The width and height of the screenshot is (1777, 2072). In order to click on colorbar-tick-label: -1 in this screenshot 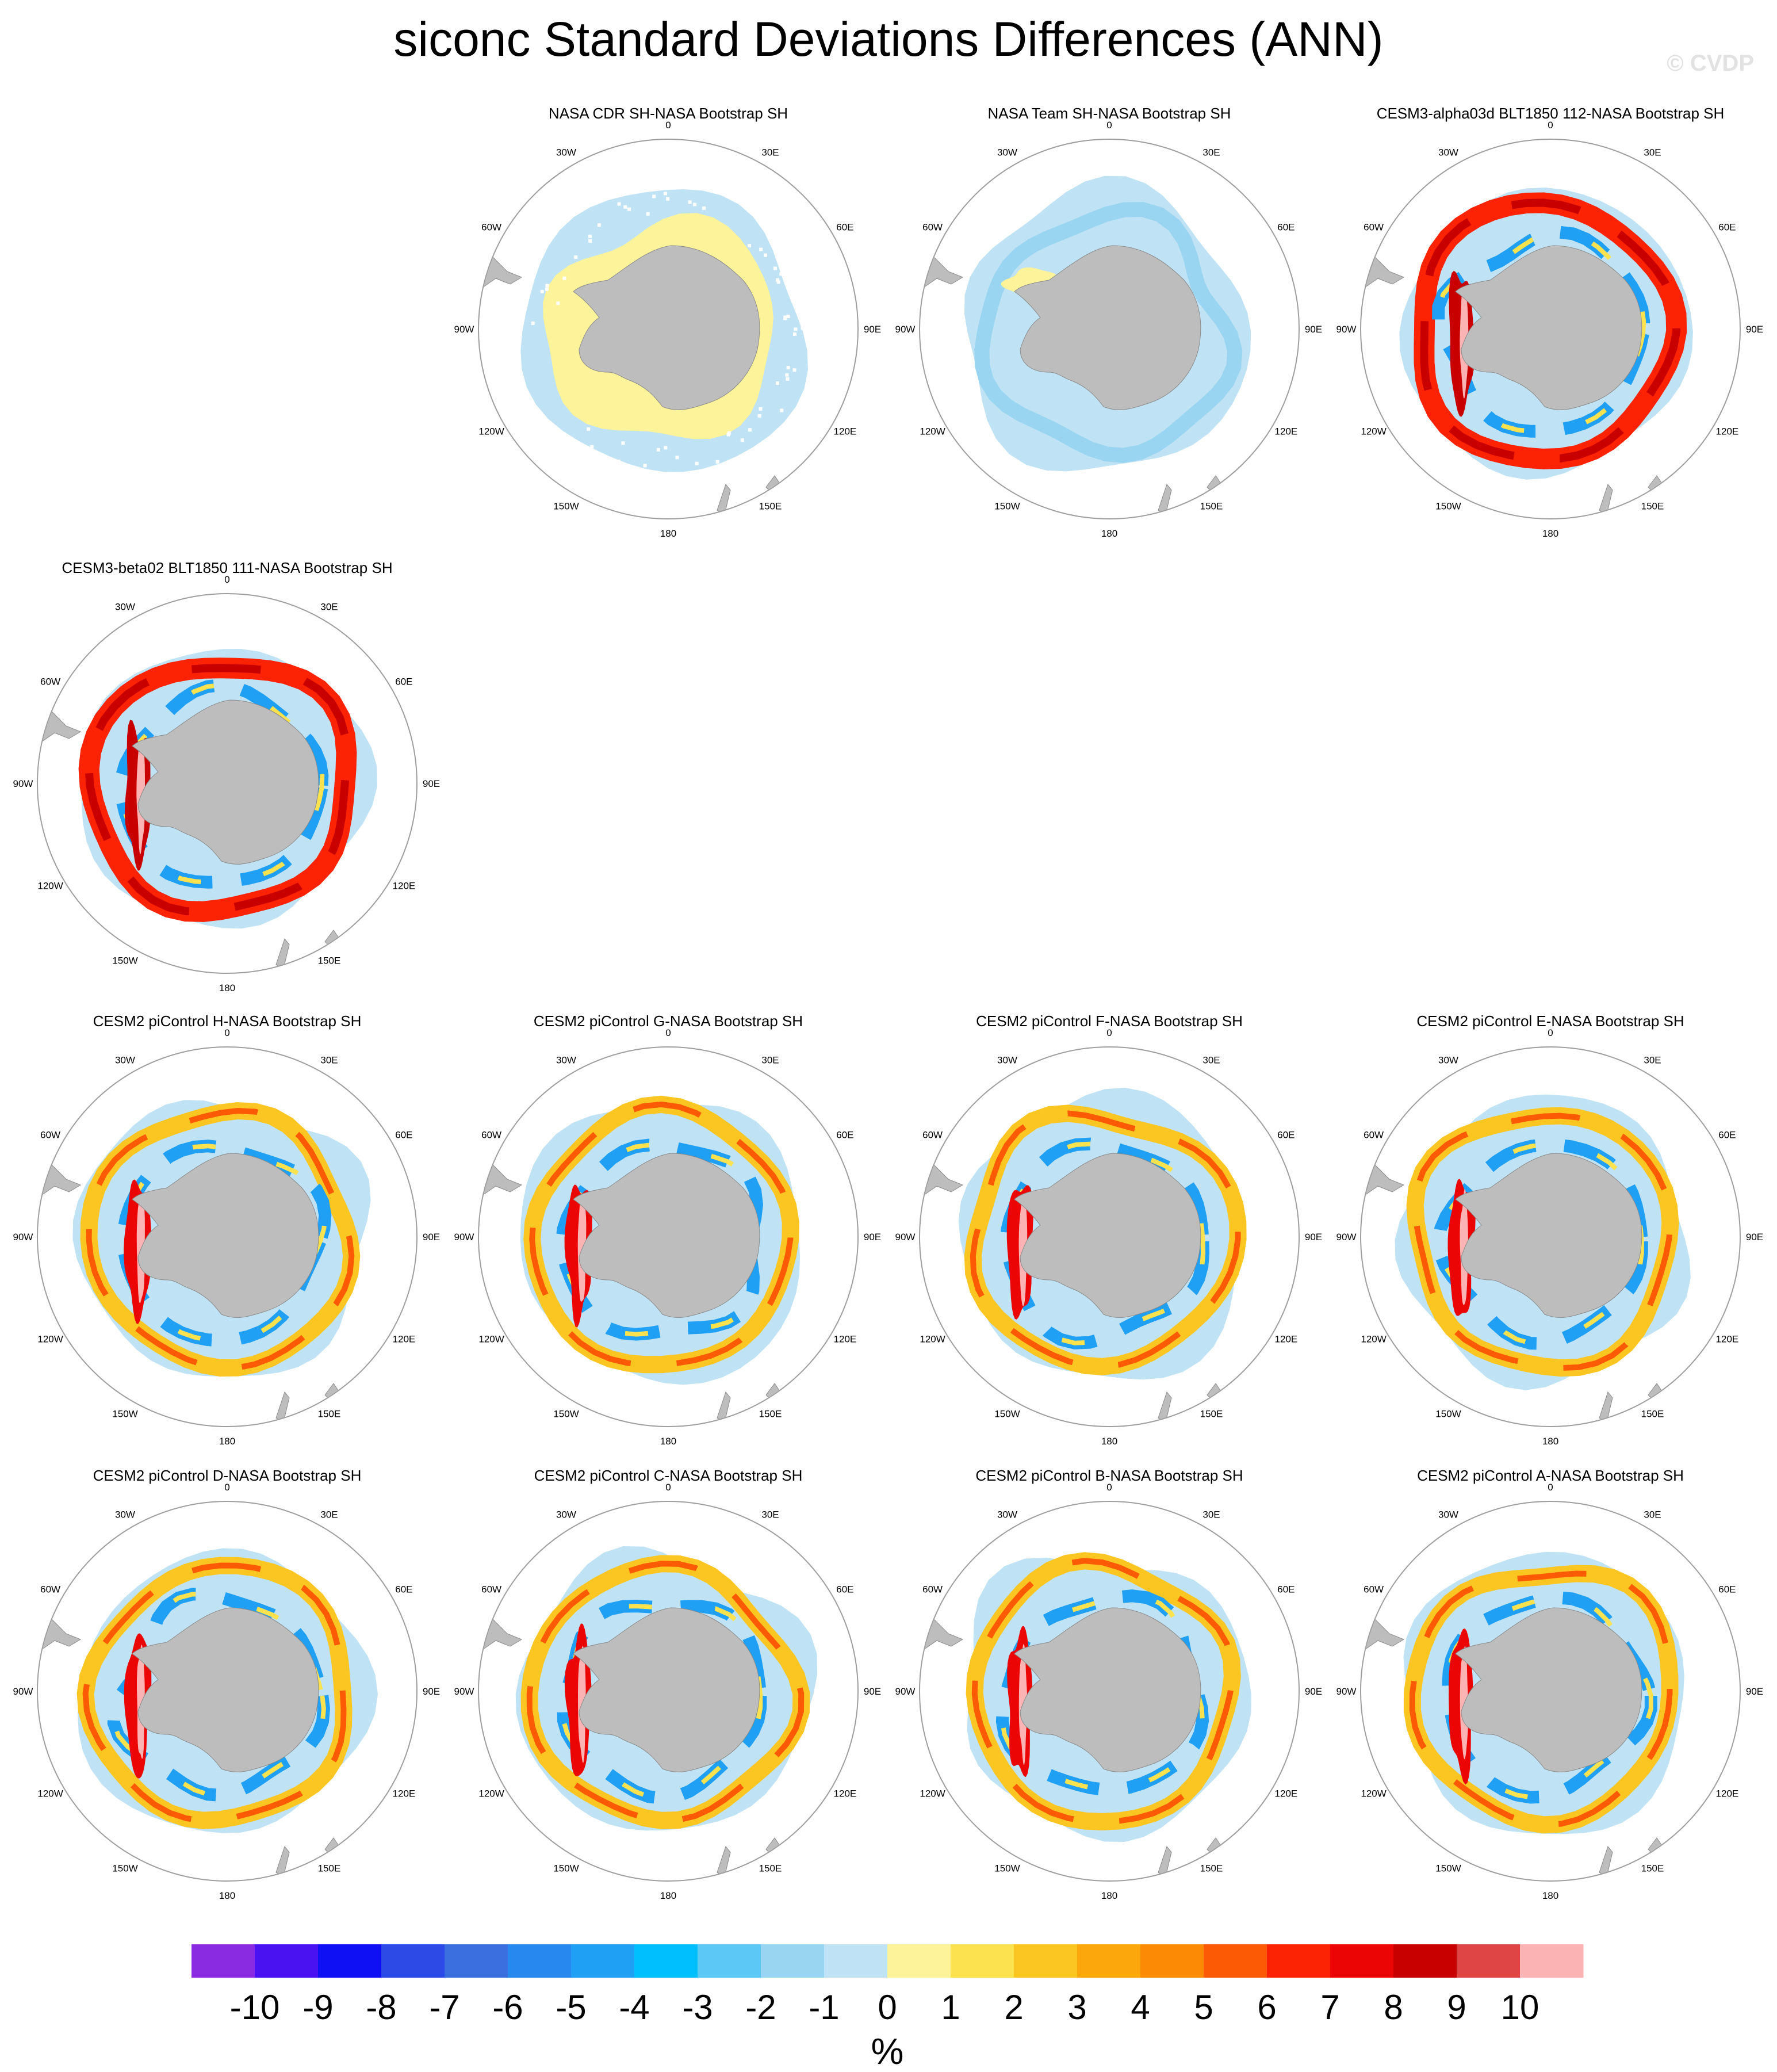, I will do `click(824, 2008)`.